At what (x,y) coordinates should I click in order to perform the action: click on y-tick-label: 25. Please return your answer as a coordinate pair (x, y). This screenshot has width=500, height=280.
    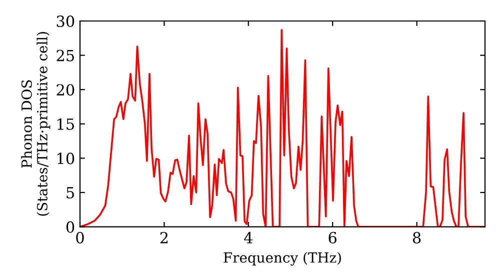
    Looking at the image, I should click on (65, 56).